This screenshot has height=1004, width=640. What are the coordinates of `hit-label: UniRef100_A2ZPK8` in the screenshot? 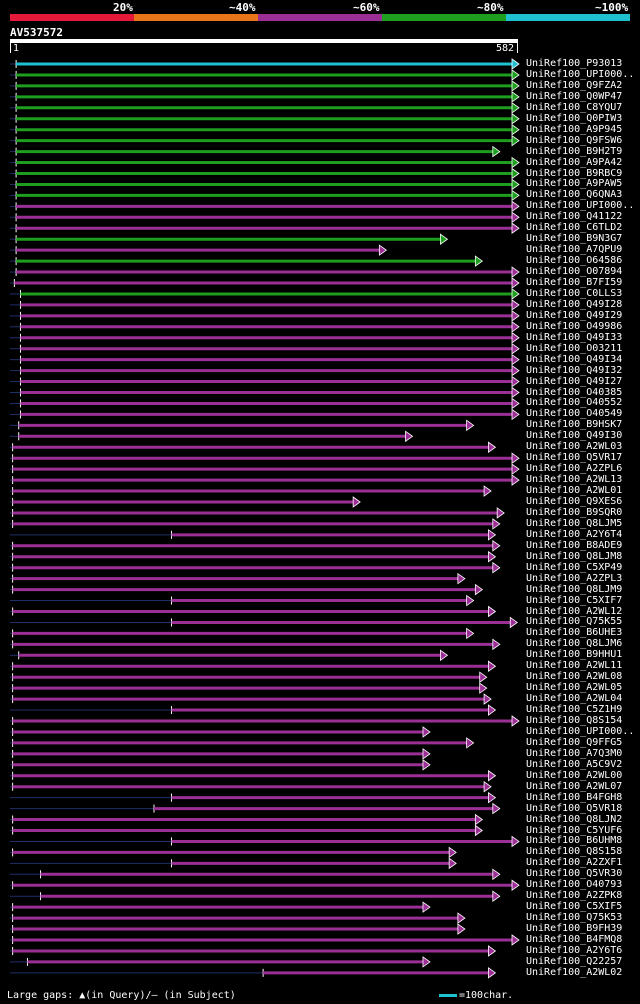 It's located at (574, 896).